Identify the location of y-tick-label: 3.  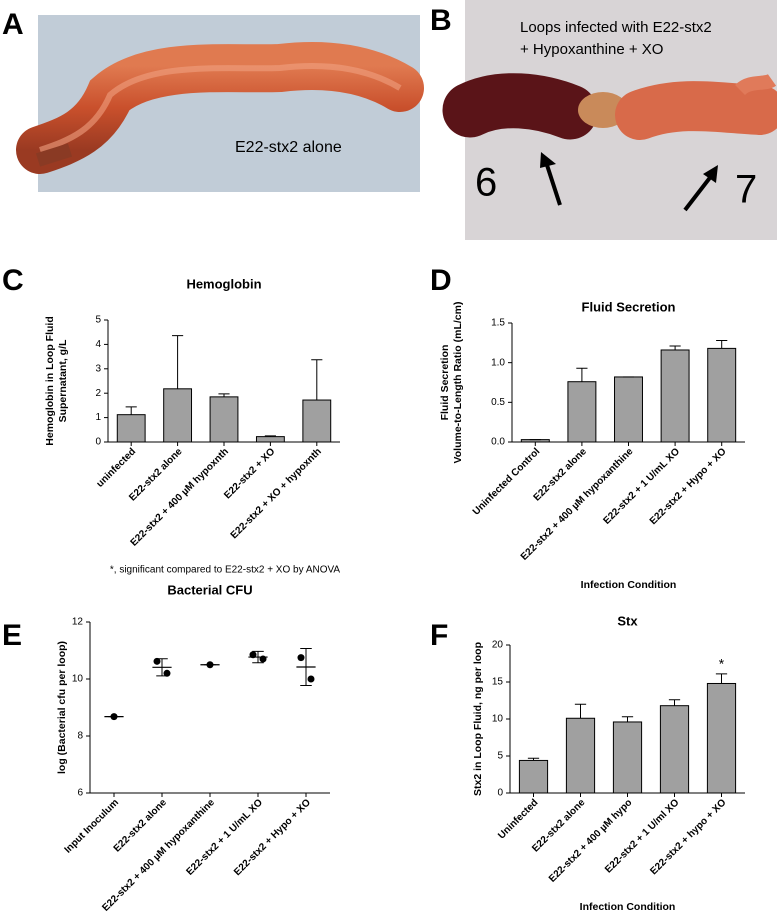
(98, 368).